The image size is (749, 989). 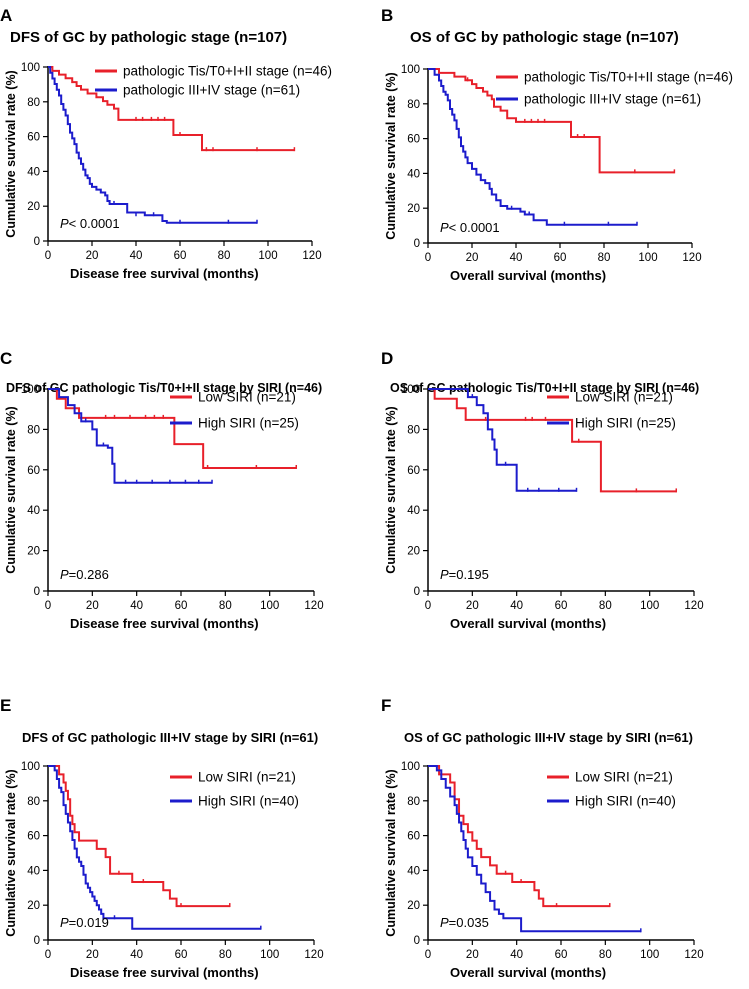 I want to click on p-value: P=0.019, so click(x=84, y=922).